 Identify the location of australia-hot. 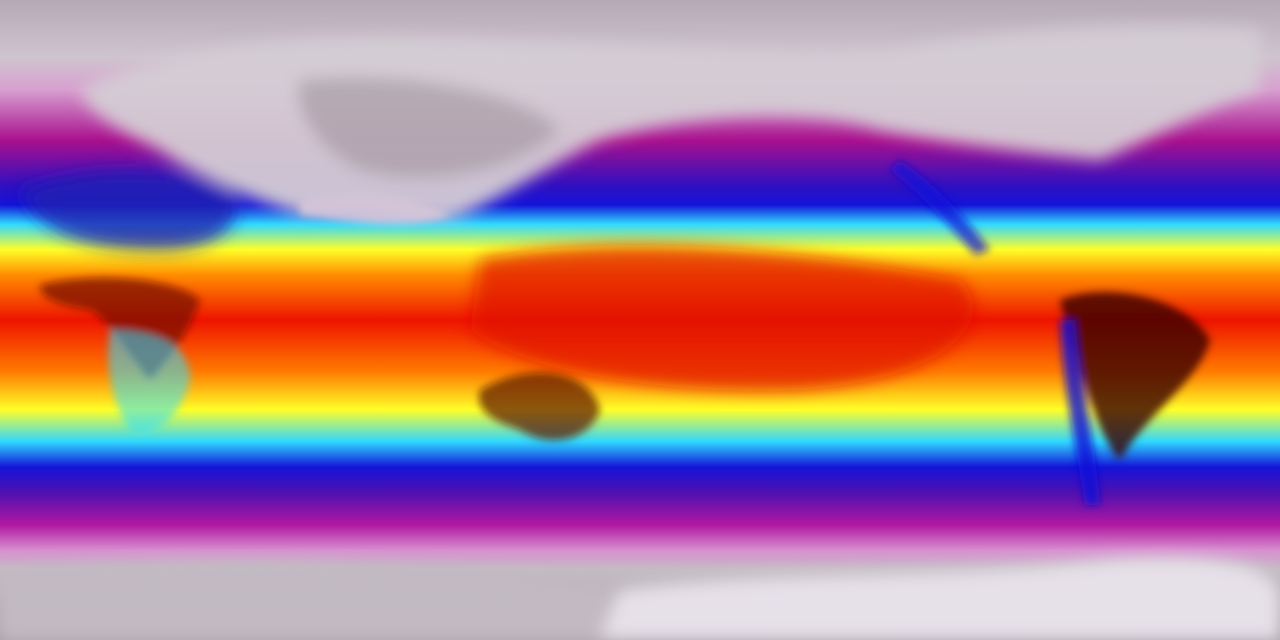
(539, 406).